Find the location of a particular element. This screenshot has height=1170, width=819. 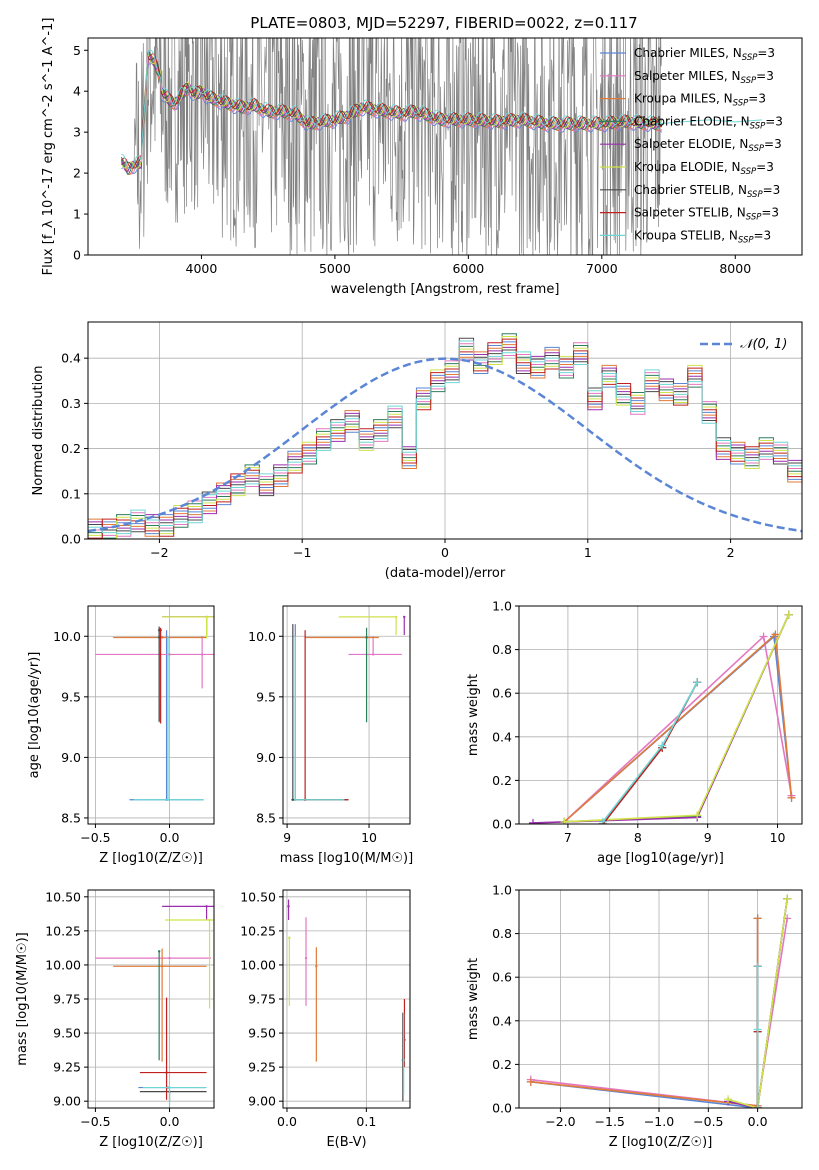

x-tick-label: 9 is located at coordinates (708, 837).